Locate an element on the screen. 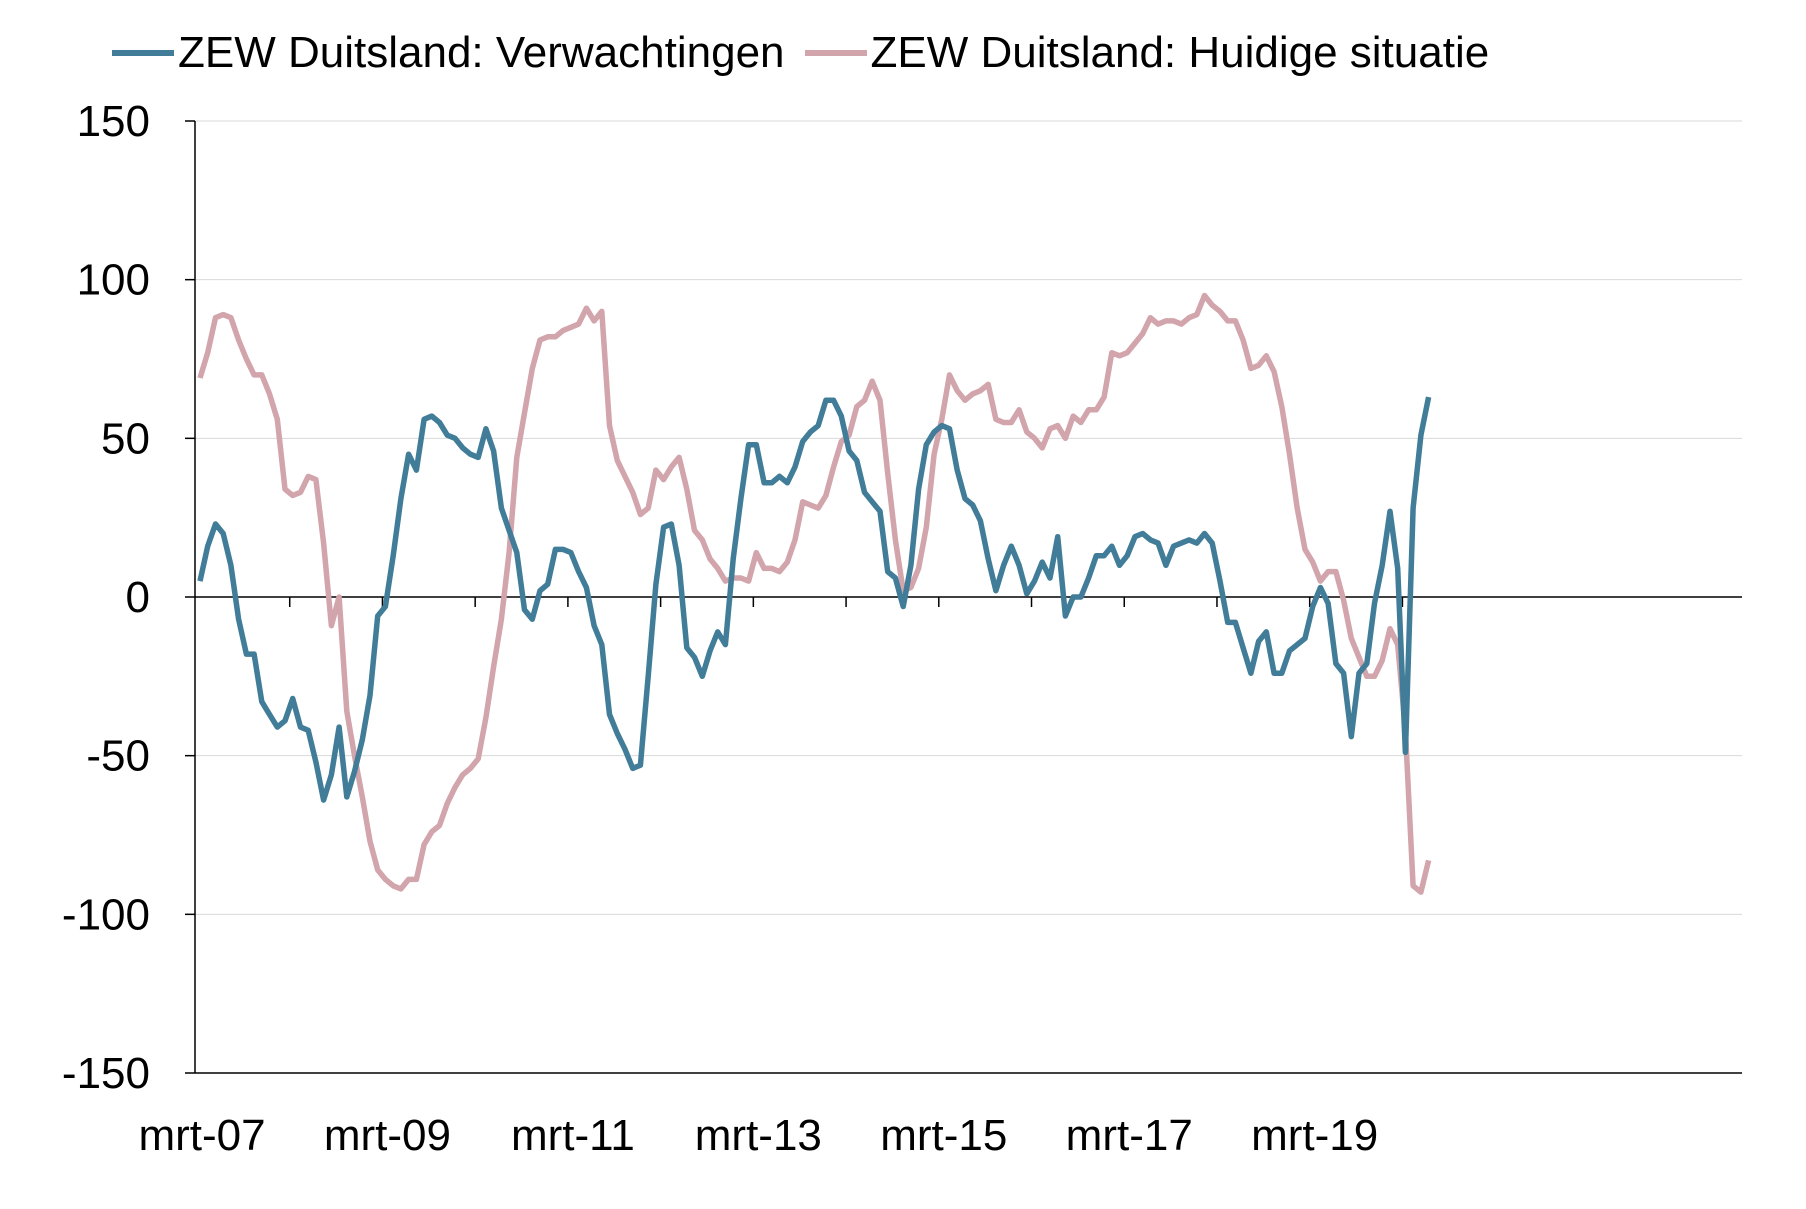 The height and width of the screenshot is (1209, 1806). legend-item-huidige-situatie: ZEW Duitsland: Huidige situatie is located at coordinates (1147, 53).